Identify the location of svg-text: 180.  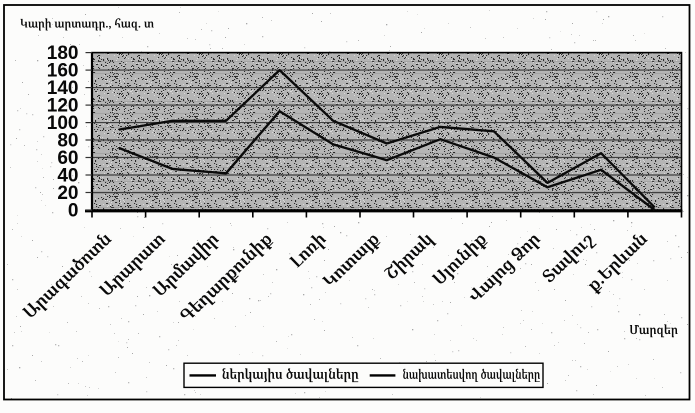
(63, 53).